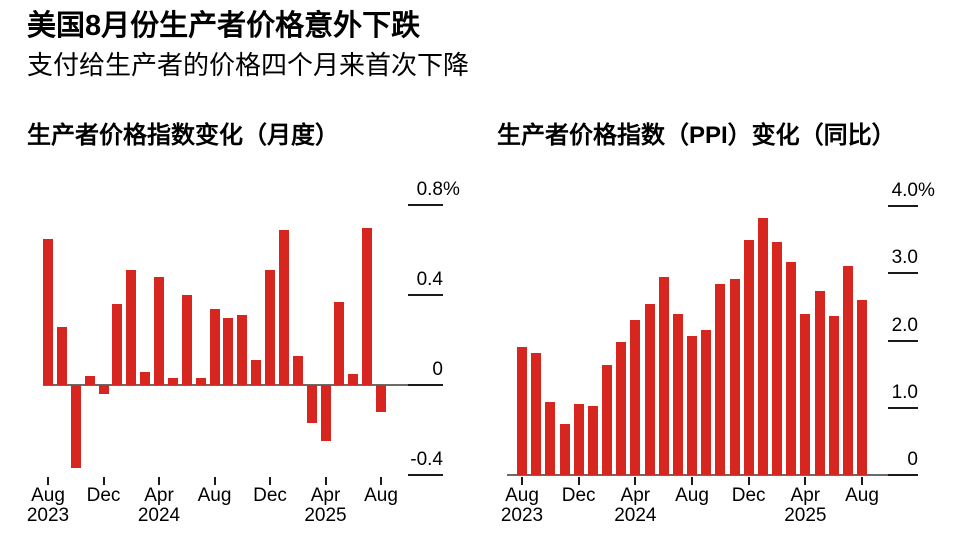 The image size is (957, 543). What do you see at coordinates (805, 515) in the screenshot?
I see `x-tick-year-label: 2025` at bounding box center [805, 515].